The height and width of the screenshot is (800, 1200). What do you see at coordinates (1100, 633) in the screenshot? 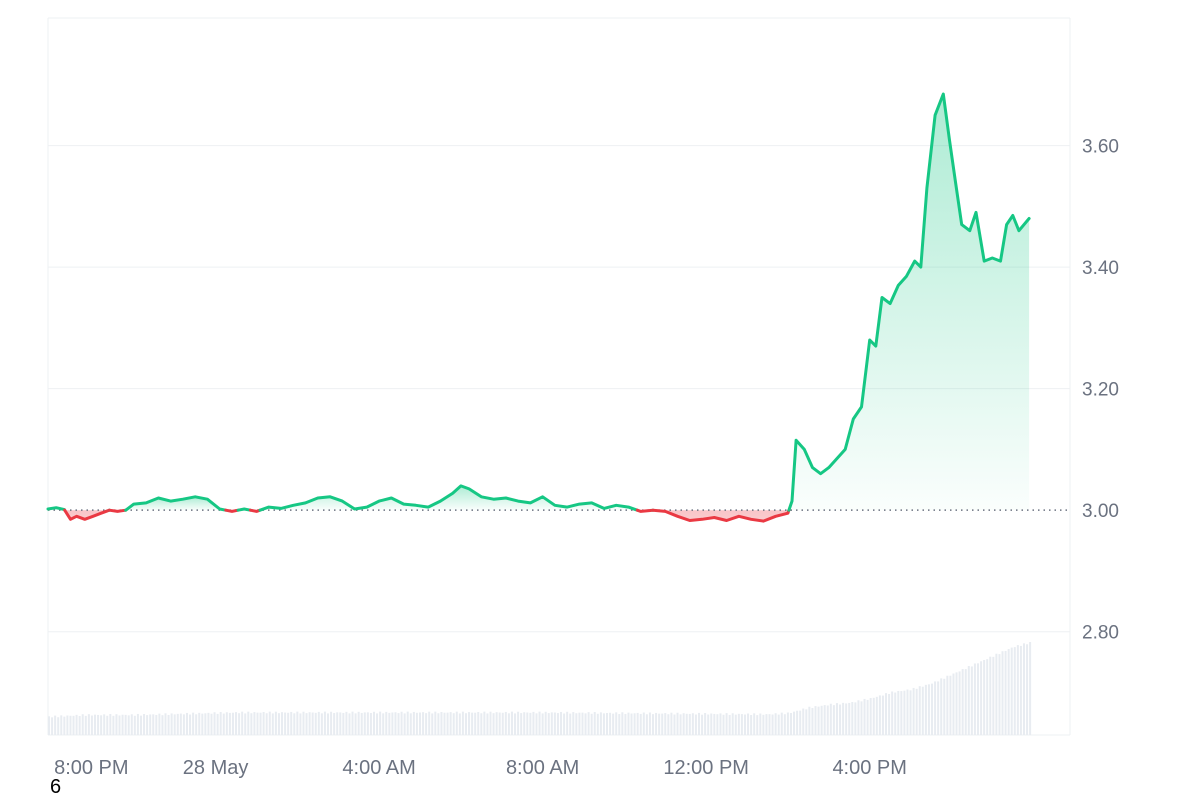
I see `y-tick-label: 2.80` at bounding box center [1100, 633].